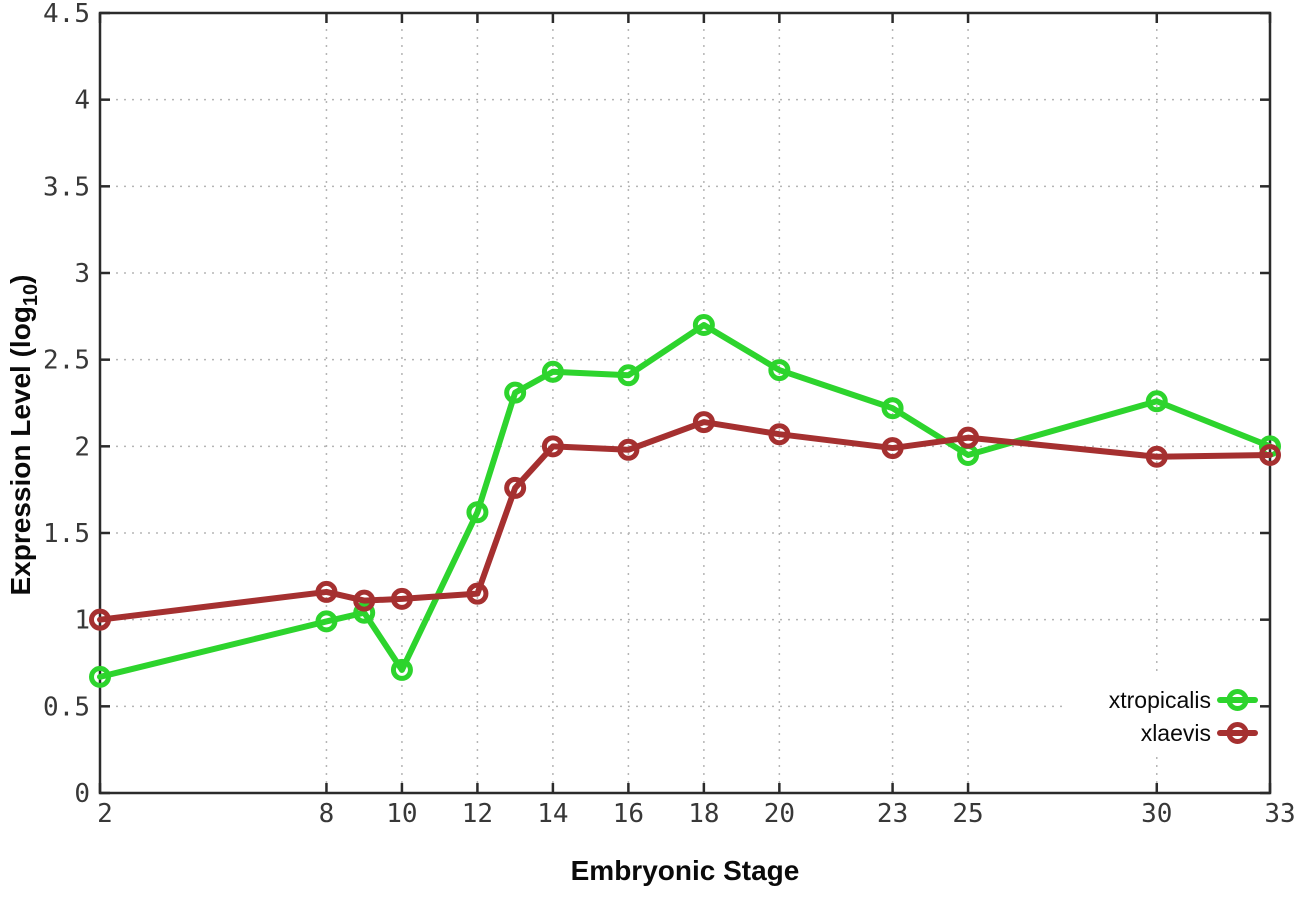  What do you see at coordinates (82, 794) in the screenshot?
I see `y-tick-label: 0` at bounding box center [82, 794].